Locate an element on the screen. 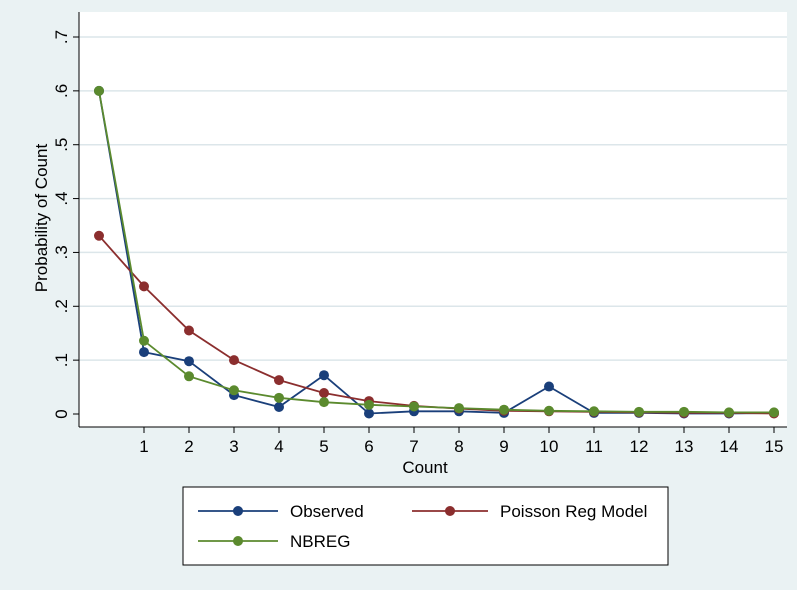 The width and height of the screenshot is (797, 590). x-tick-label: 6 is located at coordinates (368, 446).